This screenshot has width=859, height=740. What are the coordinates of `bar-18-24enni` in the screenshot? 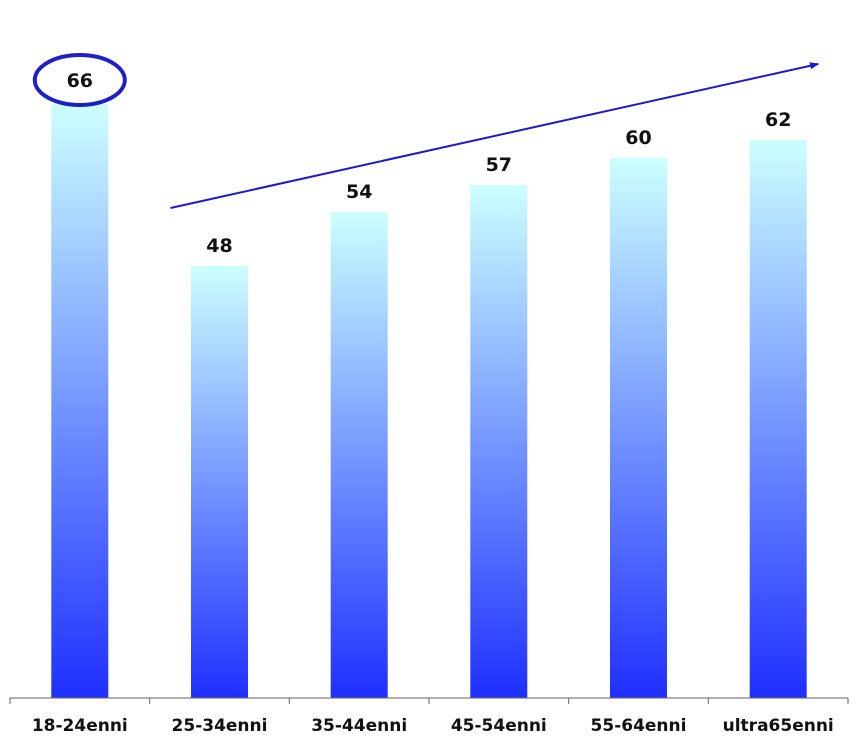 It's located at (80, 401).